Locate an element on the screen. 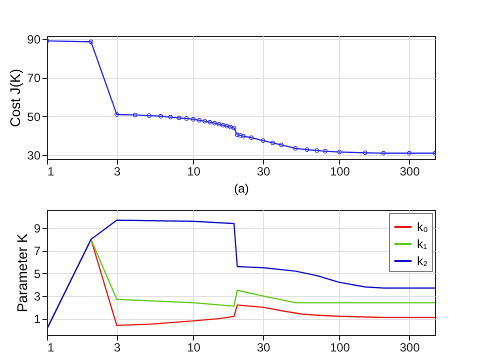 The image size is (480, 360). x-axis-title: (a) is located at coordinates (241, 189).